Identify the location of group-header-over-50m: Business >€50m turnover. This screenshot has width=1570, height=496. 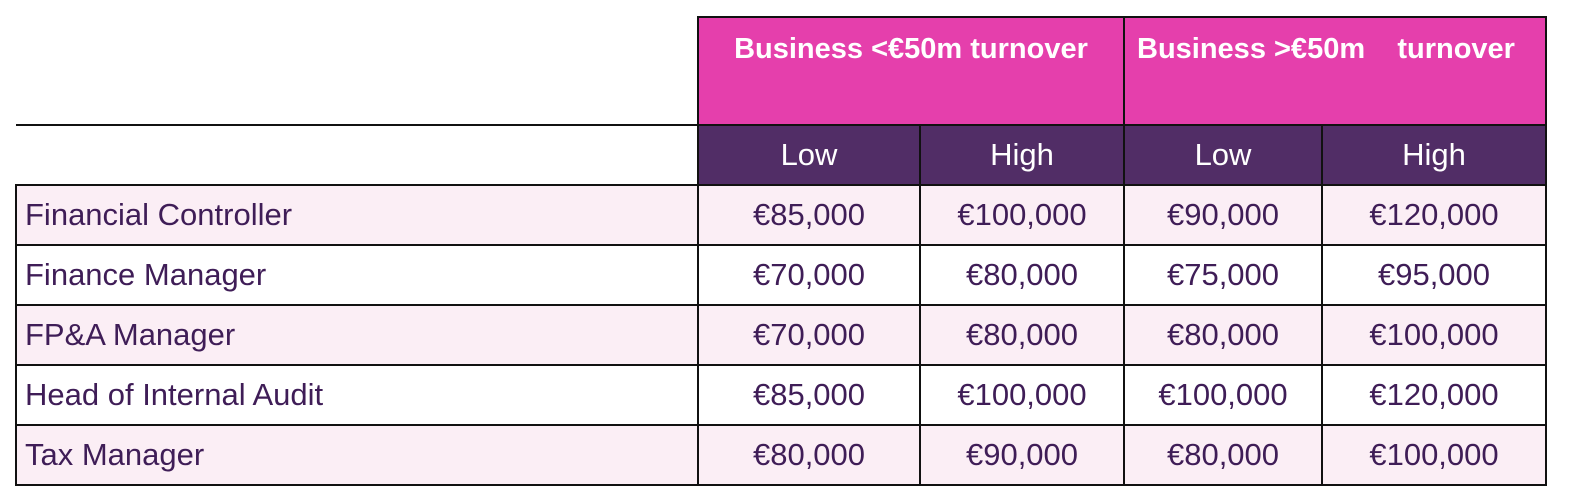
(1335, 71).